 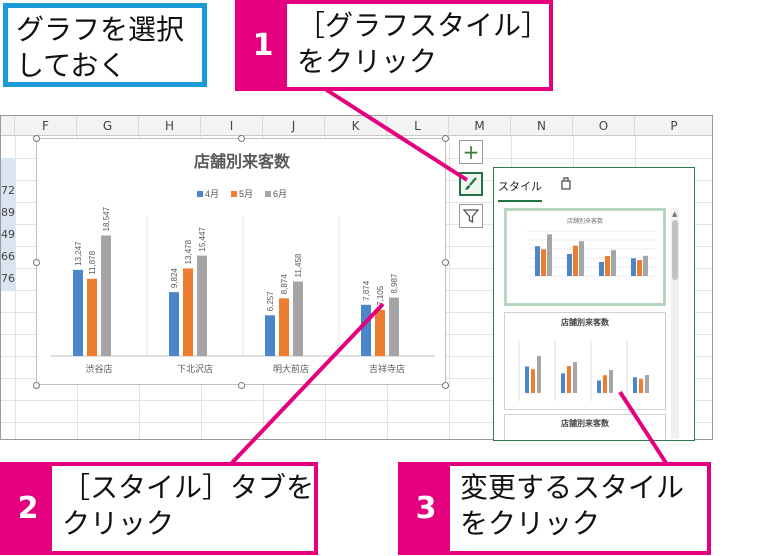 What do you see at coordinates (118, 523) in the screenshot?
I see `callout-line: クリック` at bounding box center [118, 523].